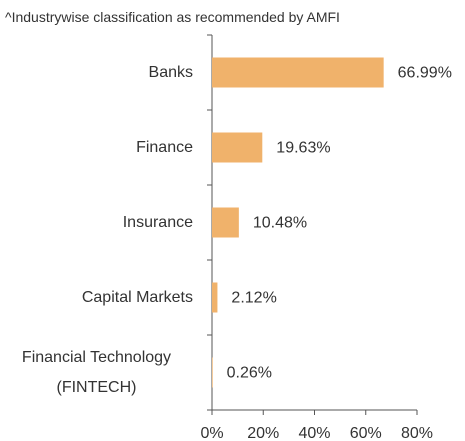  What do you see at coordinates (314, 433) in the screenshot?
I see `x-tick-label: 40%` at bounding box center [314, 433].